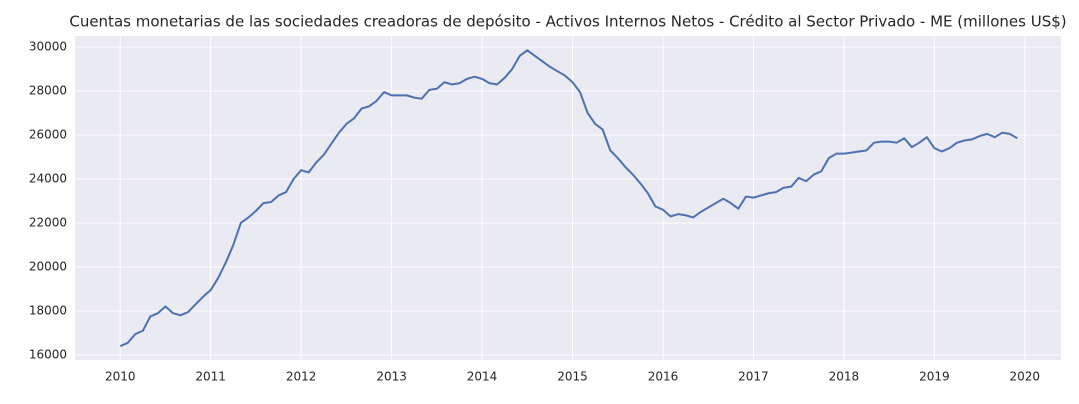 This screenshot has width=1079, height=404. I want to click on x-tick-label: 2019, so click(934, 377).